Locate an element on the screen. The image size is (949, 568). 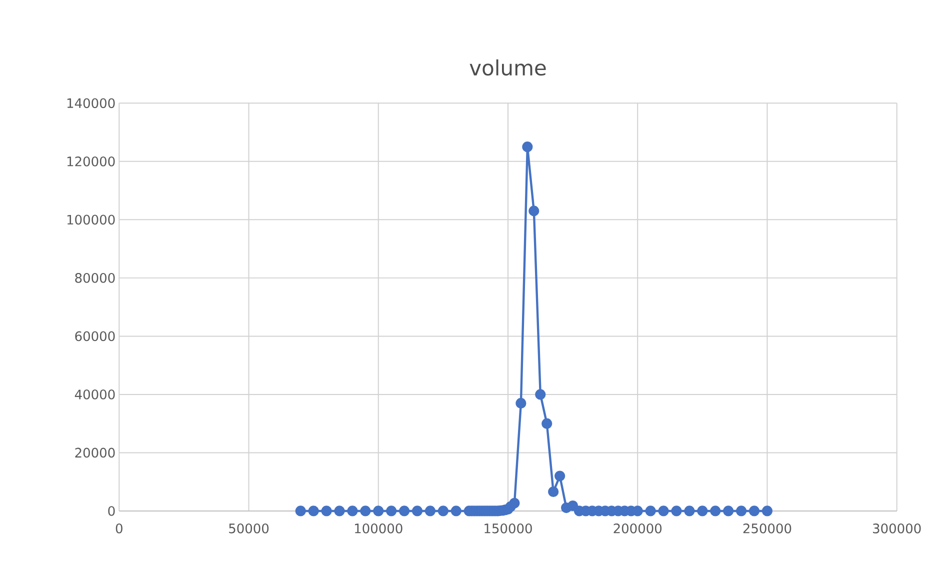
x-tick-label: 100000 is located at coordinates (378, 528).